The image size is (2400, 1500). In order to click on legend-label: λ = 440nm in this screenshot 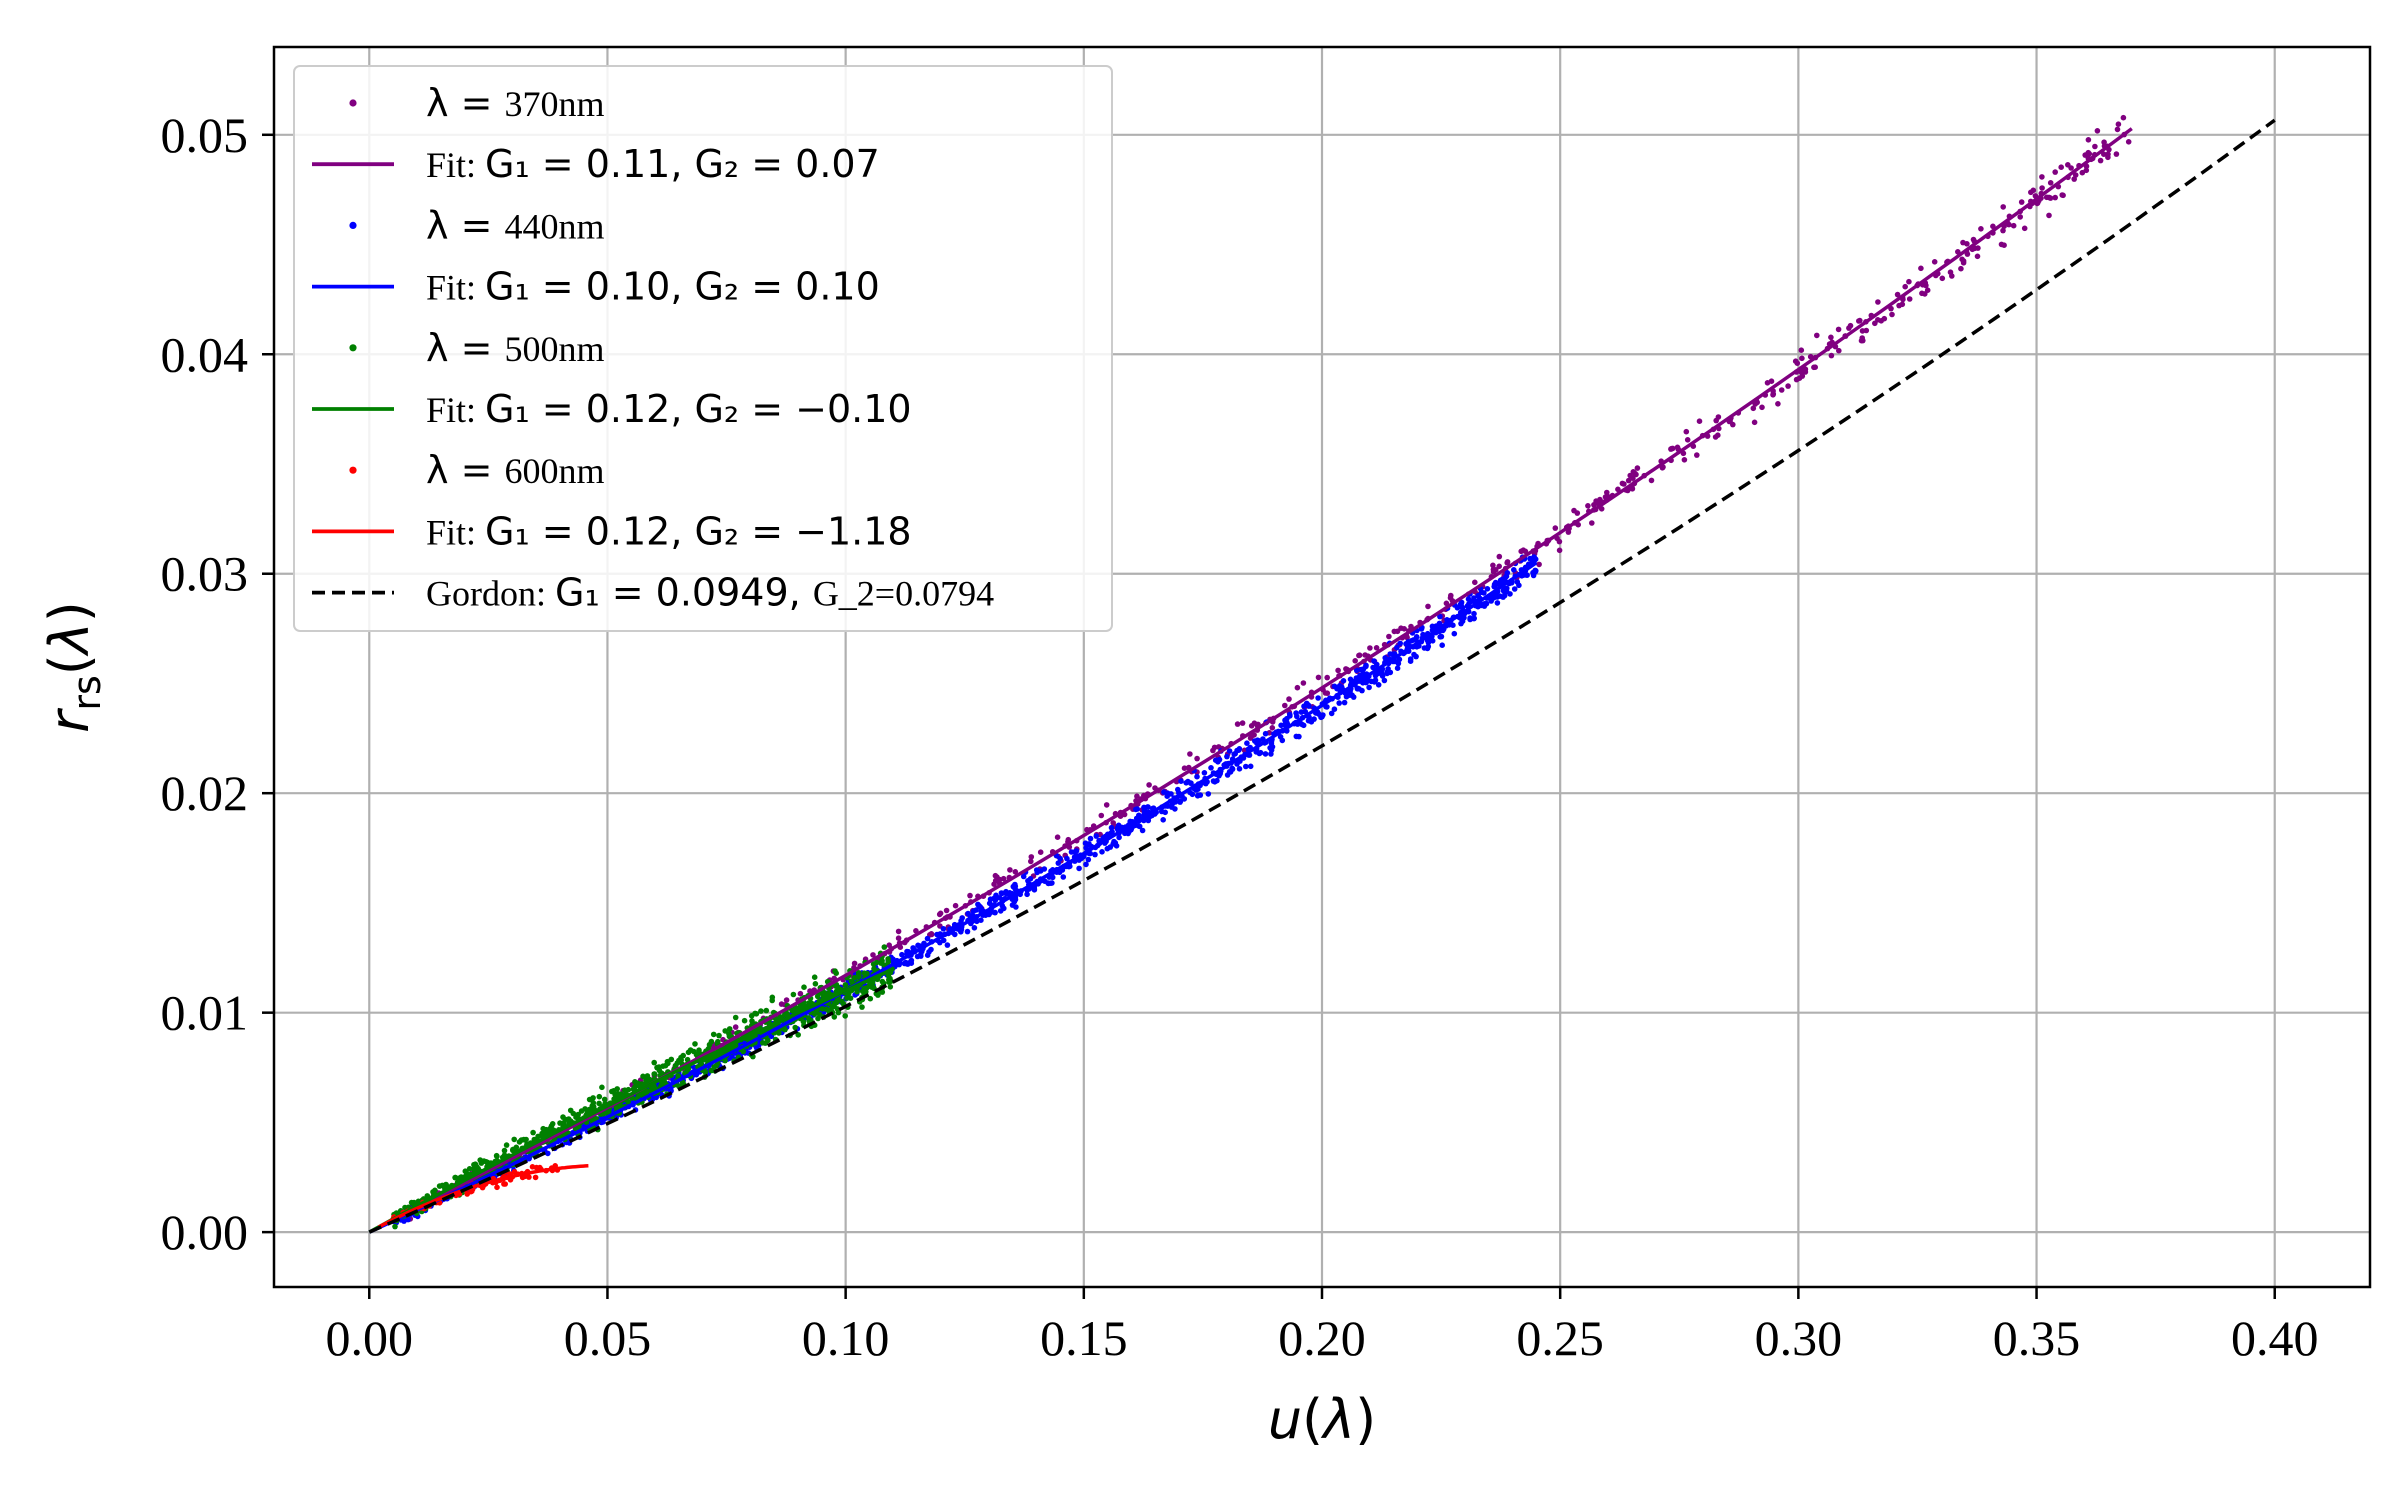, I will do `click(515, 225)`.